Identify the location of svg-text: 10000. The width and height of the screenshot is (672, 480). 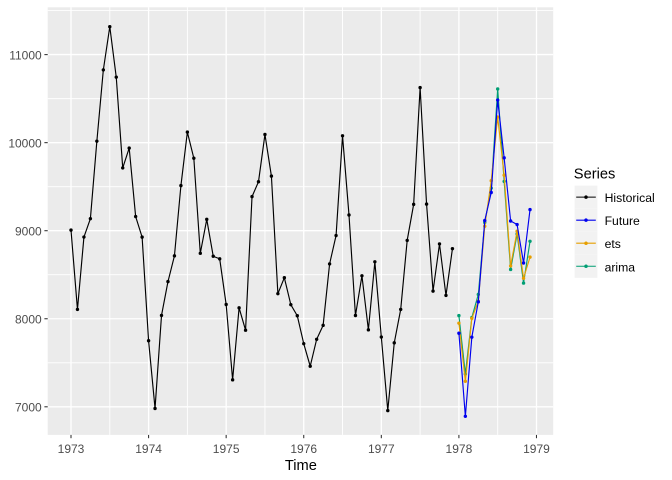
(25, 143).